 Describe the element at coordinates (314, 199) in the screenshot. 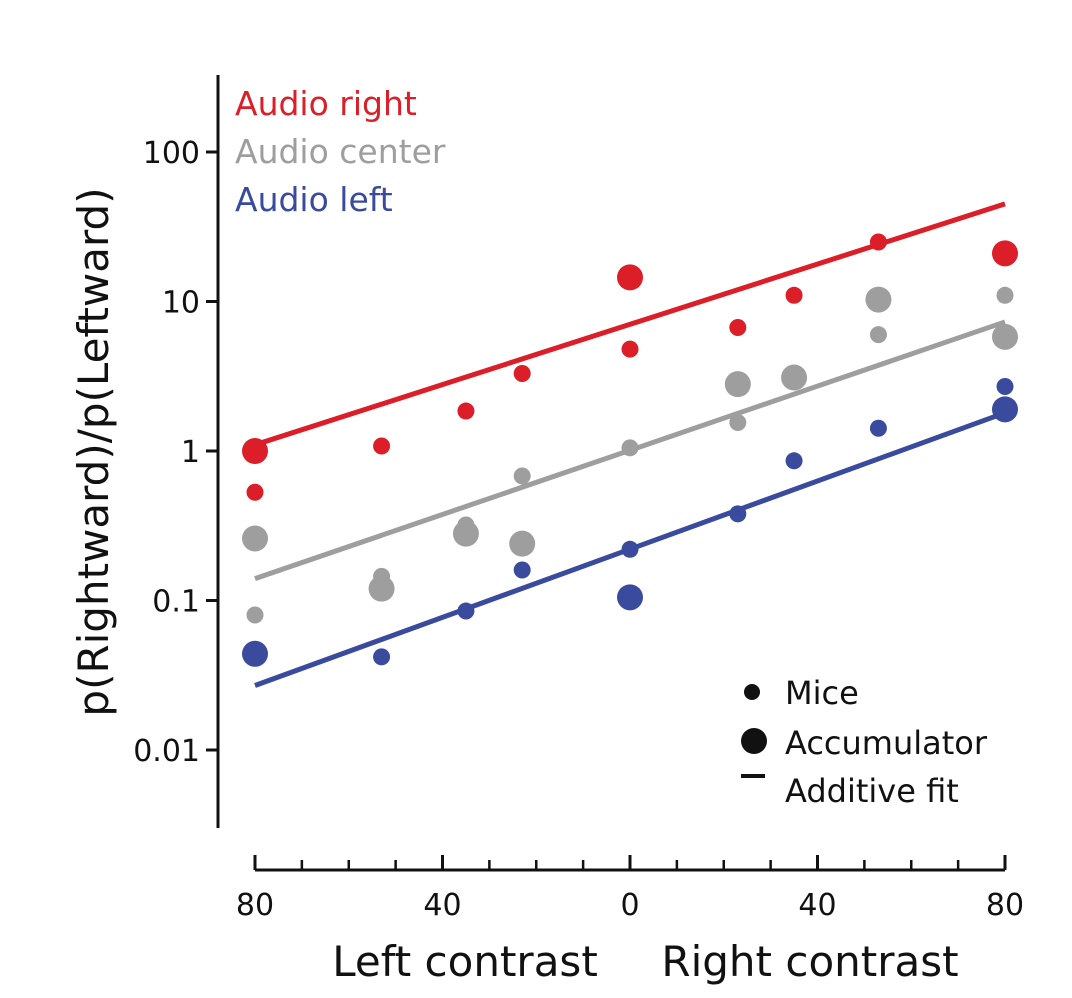

I see `legend-audio-left: Audio left` at that location.